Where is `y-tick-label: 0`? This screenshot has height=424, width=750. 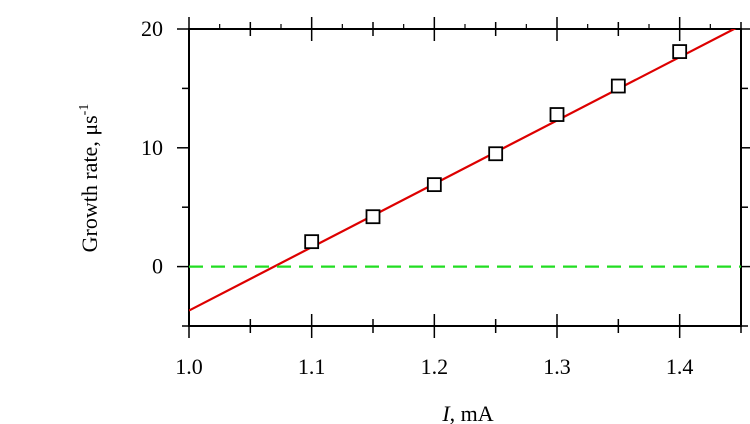
y-tick-label: 0 is located at coordinates (157, 266).